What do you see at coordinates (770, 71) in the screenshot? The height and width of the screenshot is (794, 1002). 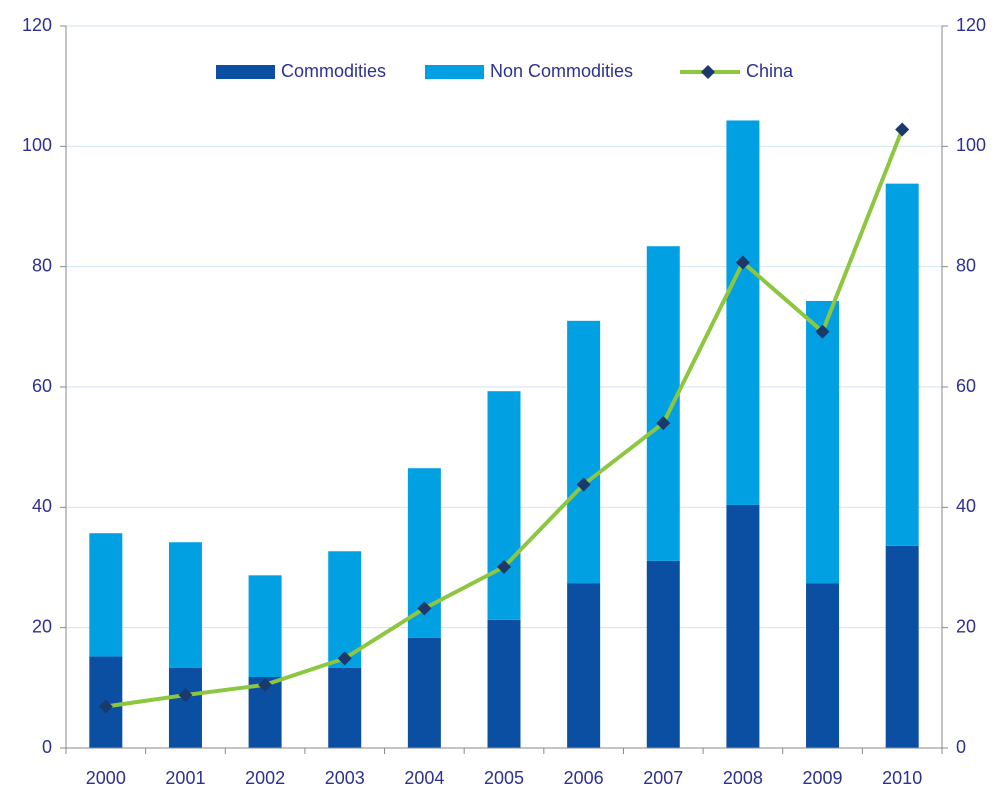 I see `legend-label: China` at bounding box center [770, 71].